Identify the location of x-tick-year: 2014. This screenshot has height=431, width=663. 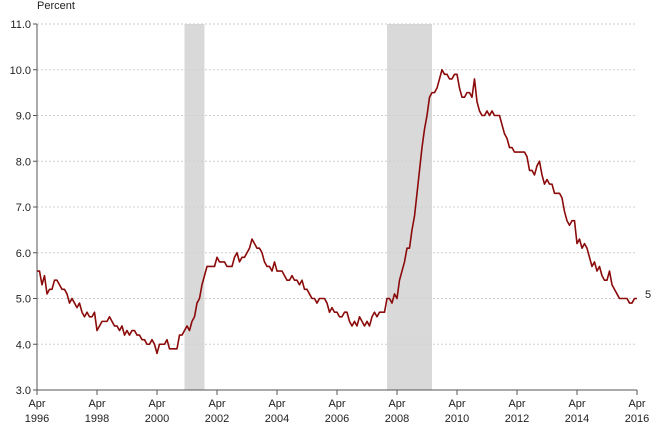
(577, 419).